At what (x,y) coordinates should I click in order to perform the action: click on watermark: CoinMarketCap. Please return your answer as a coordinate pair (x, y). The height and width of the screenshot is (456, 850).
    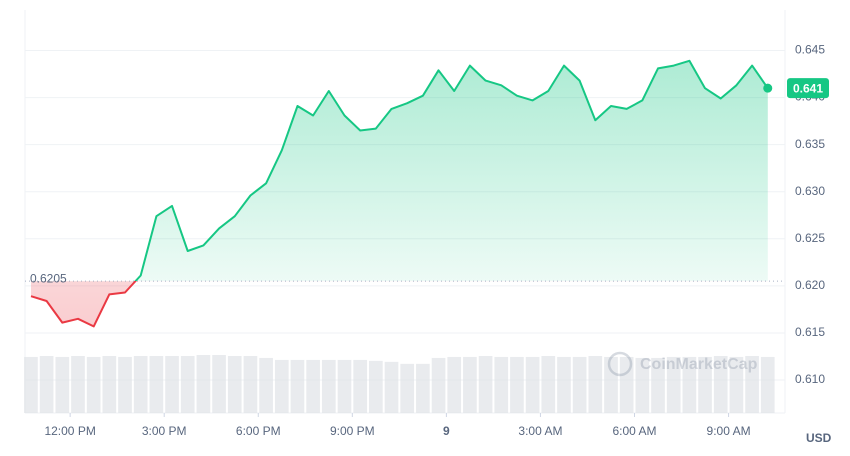
    Looking at the image, I should click on (682, 364).